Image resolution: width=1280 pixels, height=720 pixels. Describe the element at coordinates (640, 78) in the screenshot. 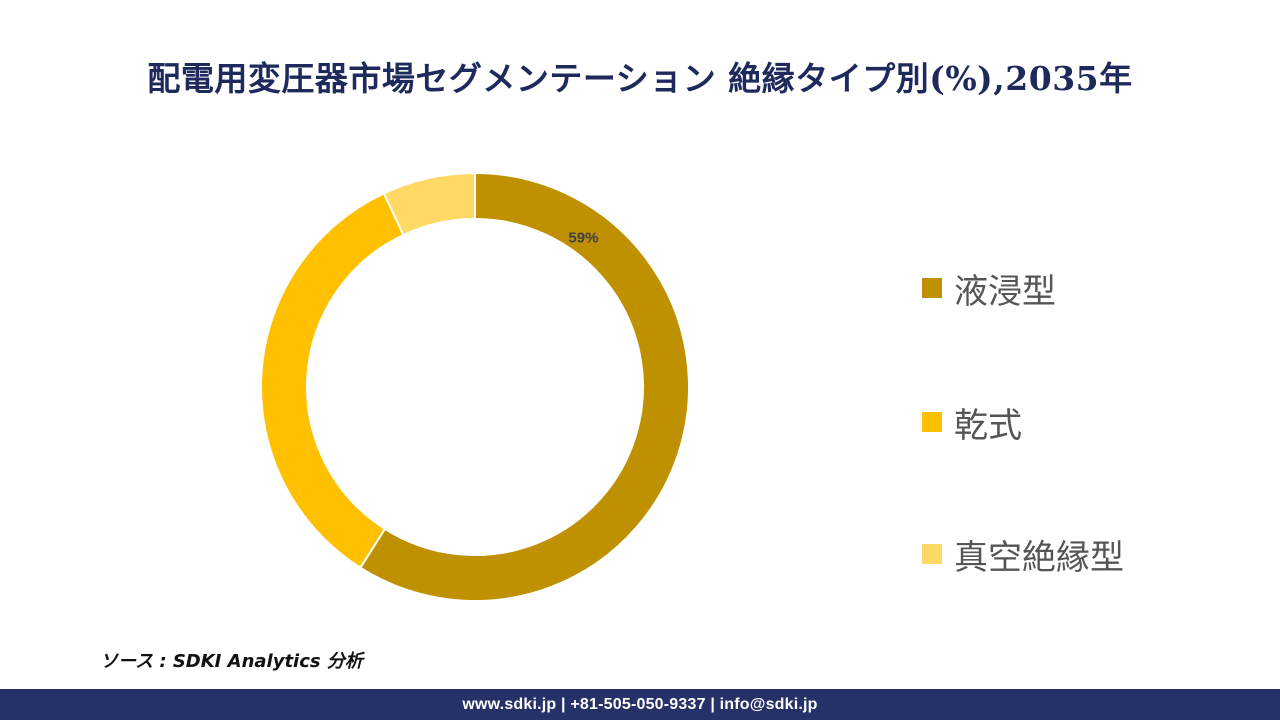

I see `chart-title: 配電用変圧器市場セグメンテーション 絶縁タイプ別(%),2035年` at that location.